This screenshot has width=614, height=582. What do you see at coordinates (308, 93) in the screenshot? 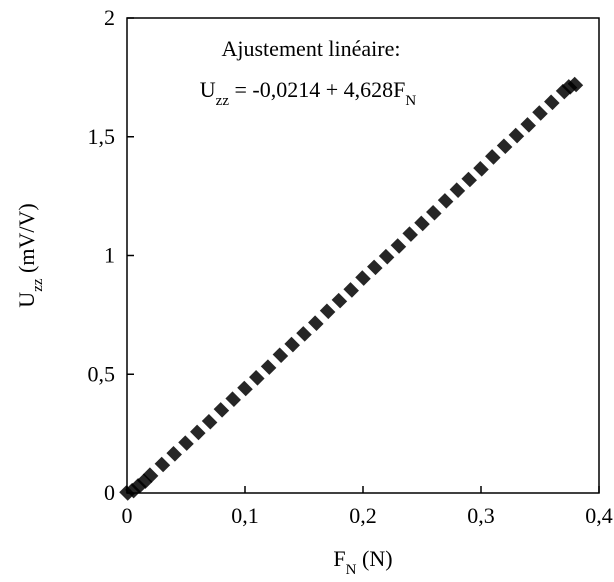
I see `fit-annotation-equation: Uzz = -0,0214 + 4,628FN` at bounding box center [308, 93].